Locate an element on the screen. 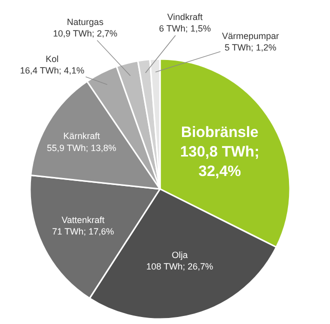 The height and width of the screenshot is (324, 330). data-label: 71 TWh; 17,6% is located at coordinates (83, 231).